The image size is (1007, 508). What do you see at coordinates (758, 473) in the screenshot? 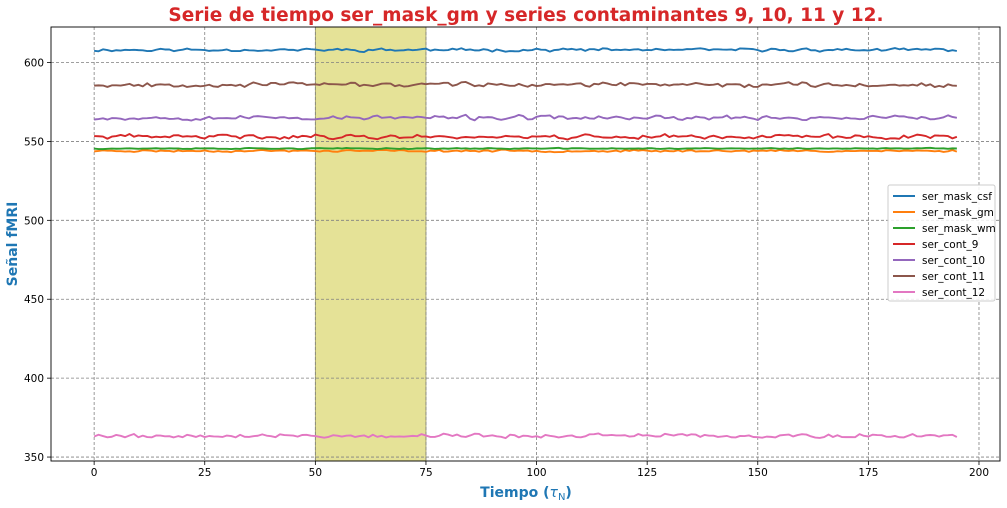
I see `x-tick-label: 150` at bounding box center [758, 473].